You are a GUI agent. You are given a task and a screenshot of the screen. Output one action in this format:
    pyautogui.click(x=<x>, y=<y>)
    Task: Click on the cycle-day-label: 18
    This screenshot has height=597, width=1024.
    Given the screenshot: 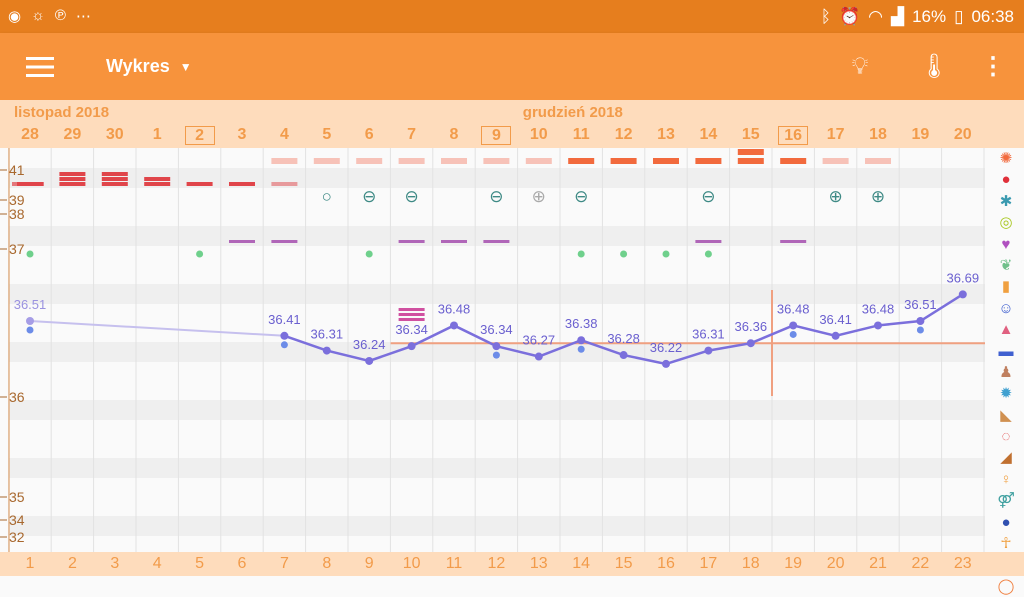 What is the action you would take?
    pyautogui.click(x=750, y=563)
    